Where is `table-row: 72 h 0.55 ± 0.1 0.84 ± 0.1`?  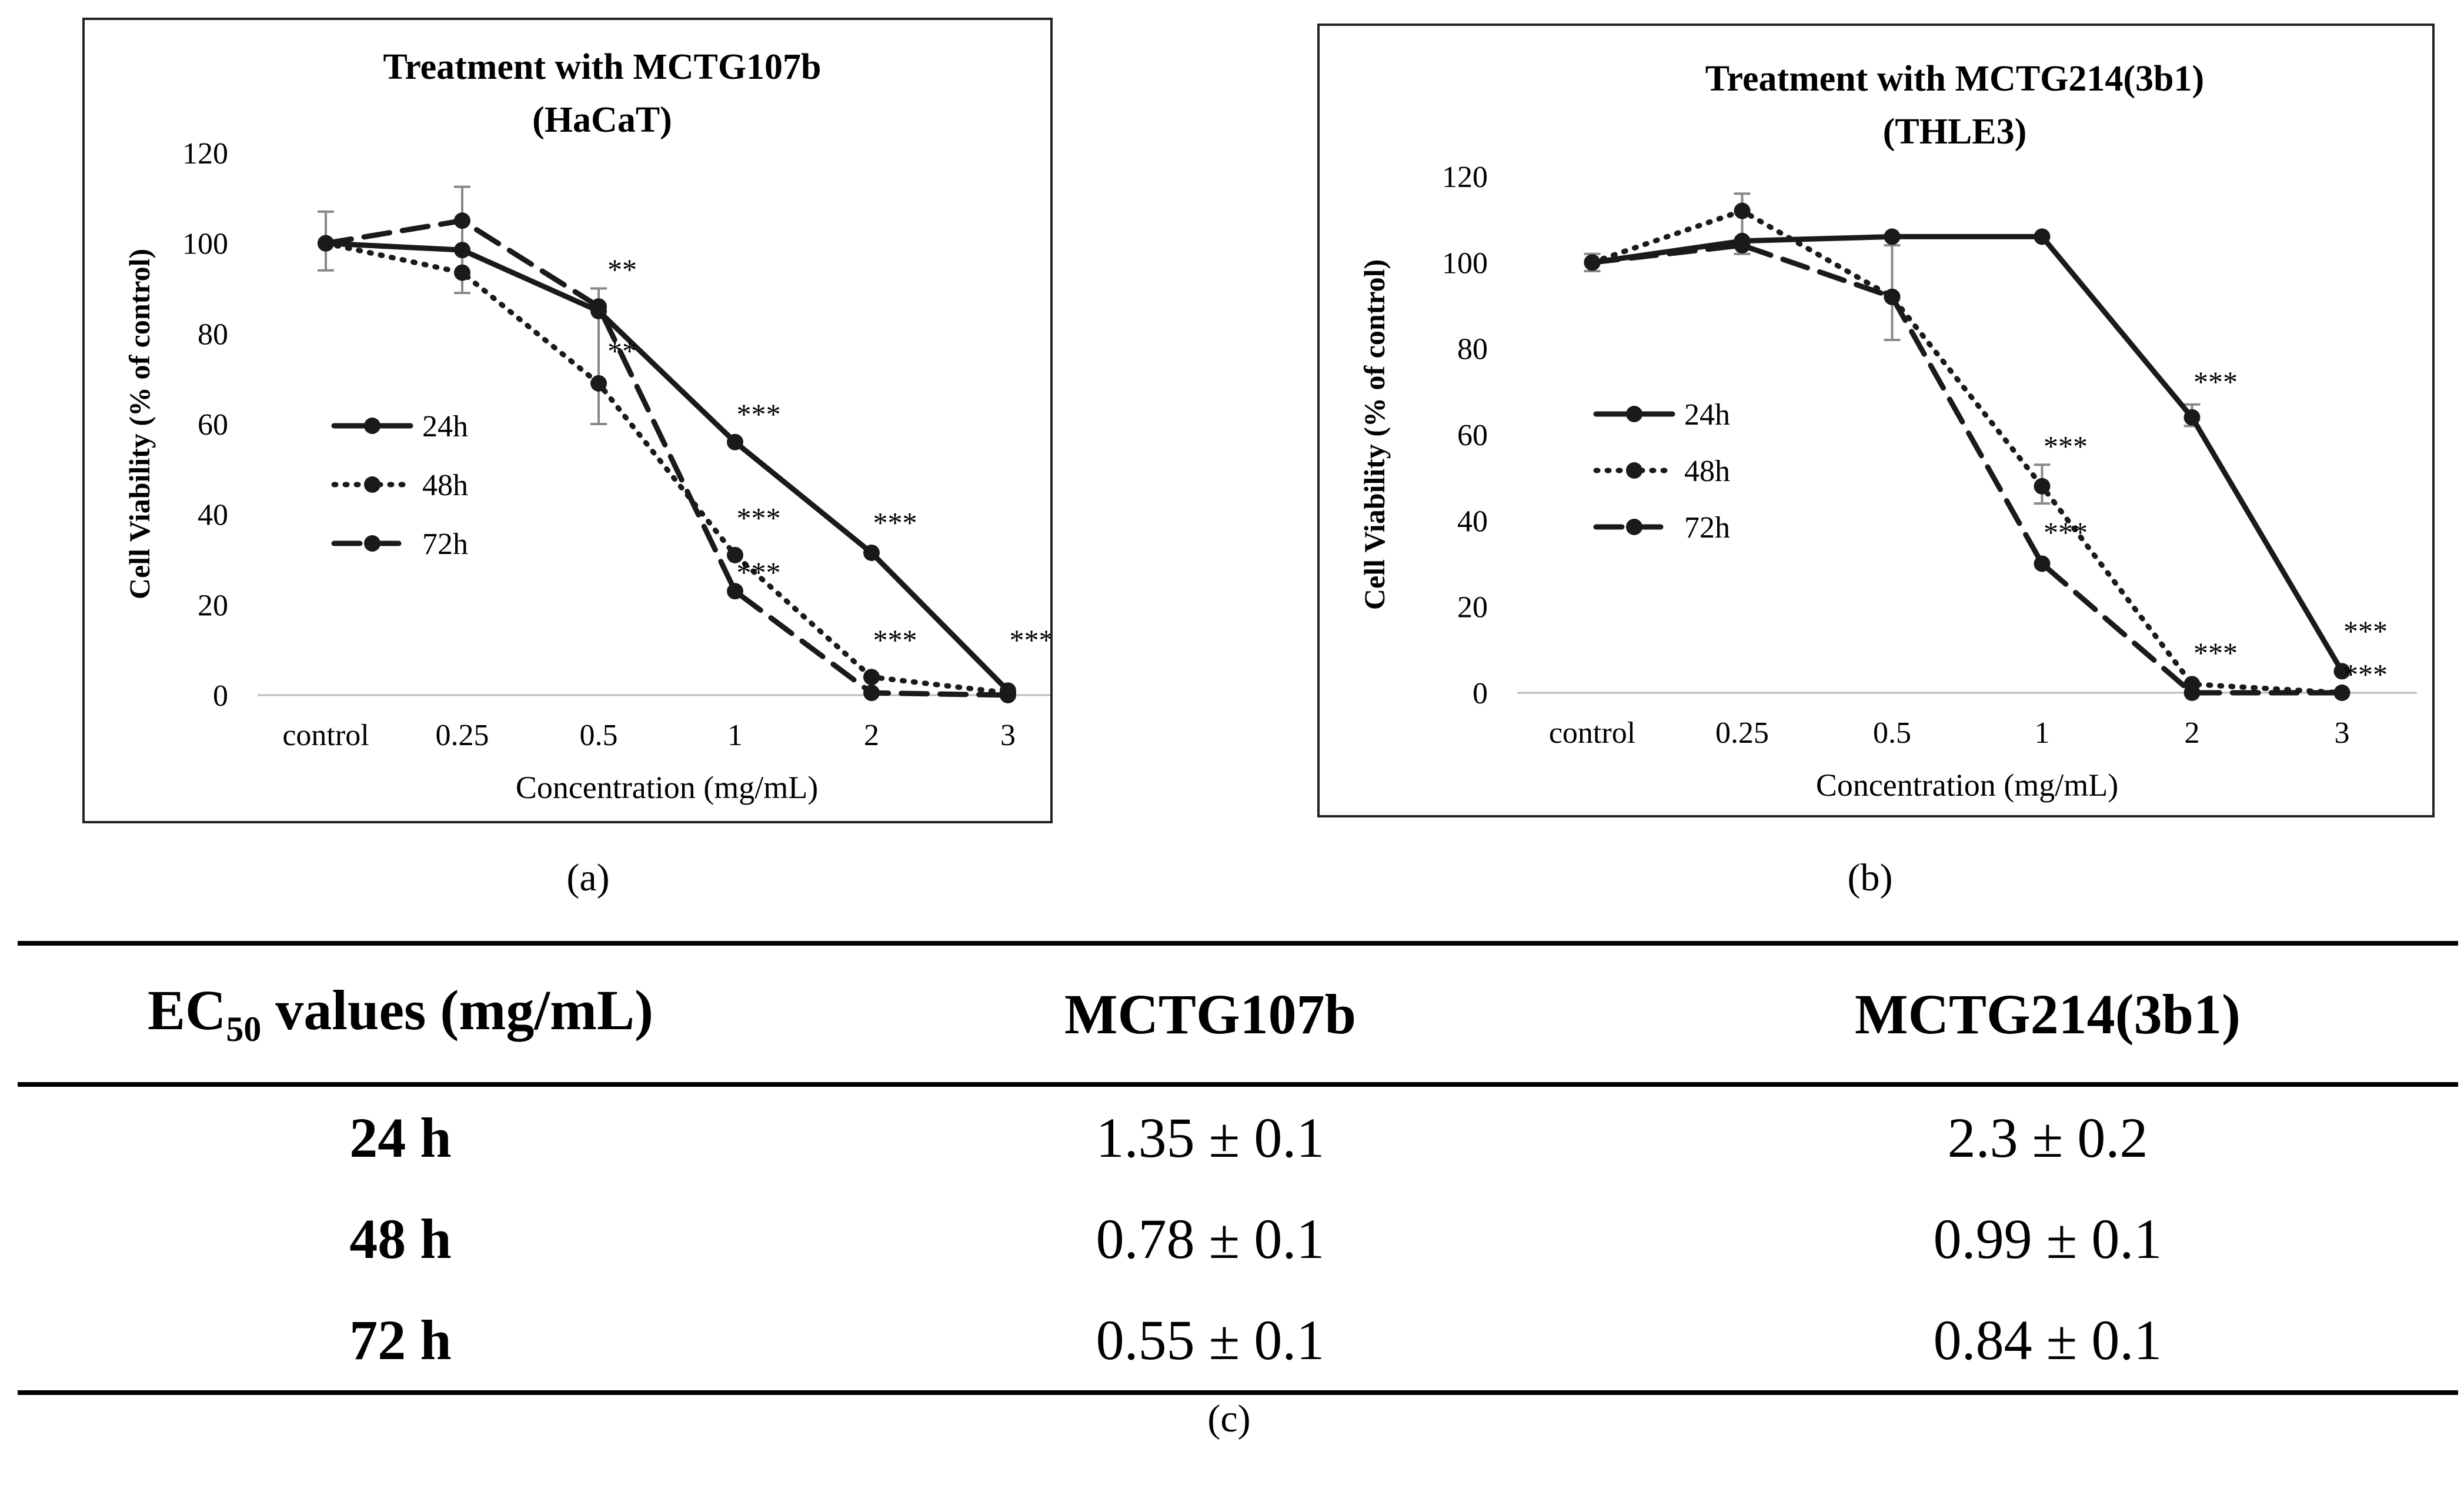
table-row: 72 h 0.55 ± 0.1 0.84 ± 0.1 is located at coordinates (1238, 1341).